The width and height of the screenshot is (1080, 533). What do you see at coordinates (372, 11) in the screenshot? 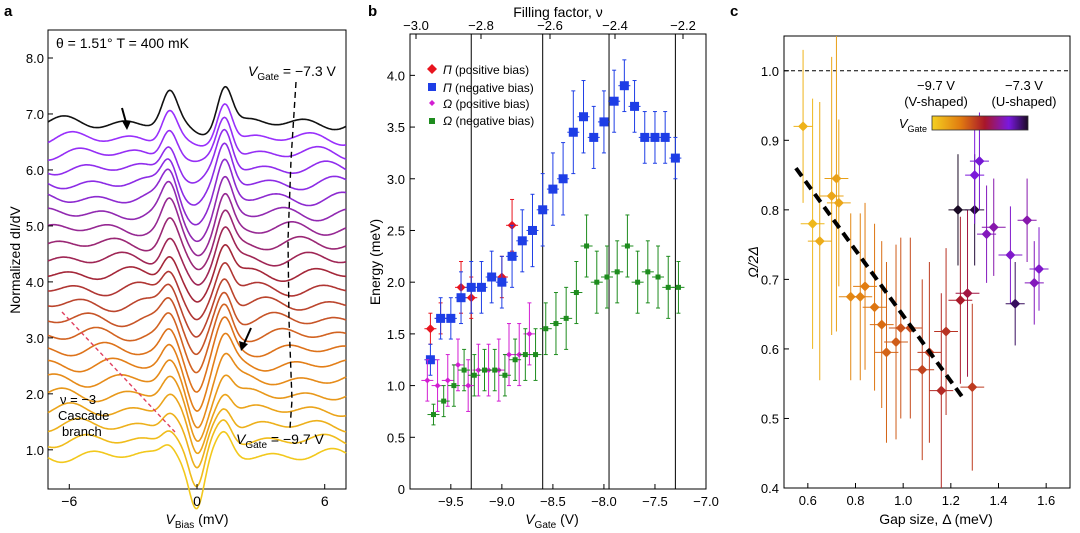
I see `panel-b-letter: b` at bounding box center [372, 11].